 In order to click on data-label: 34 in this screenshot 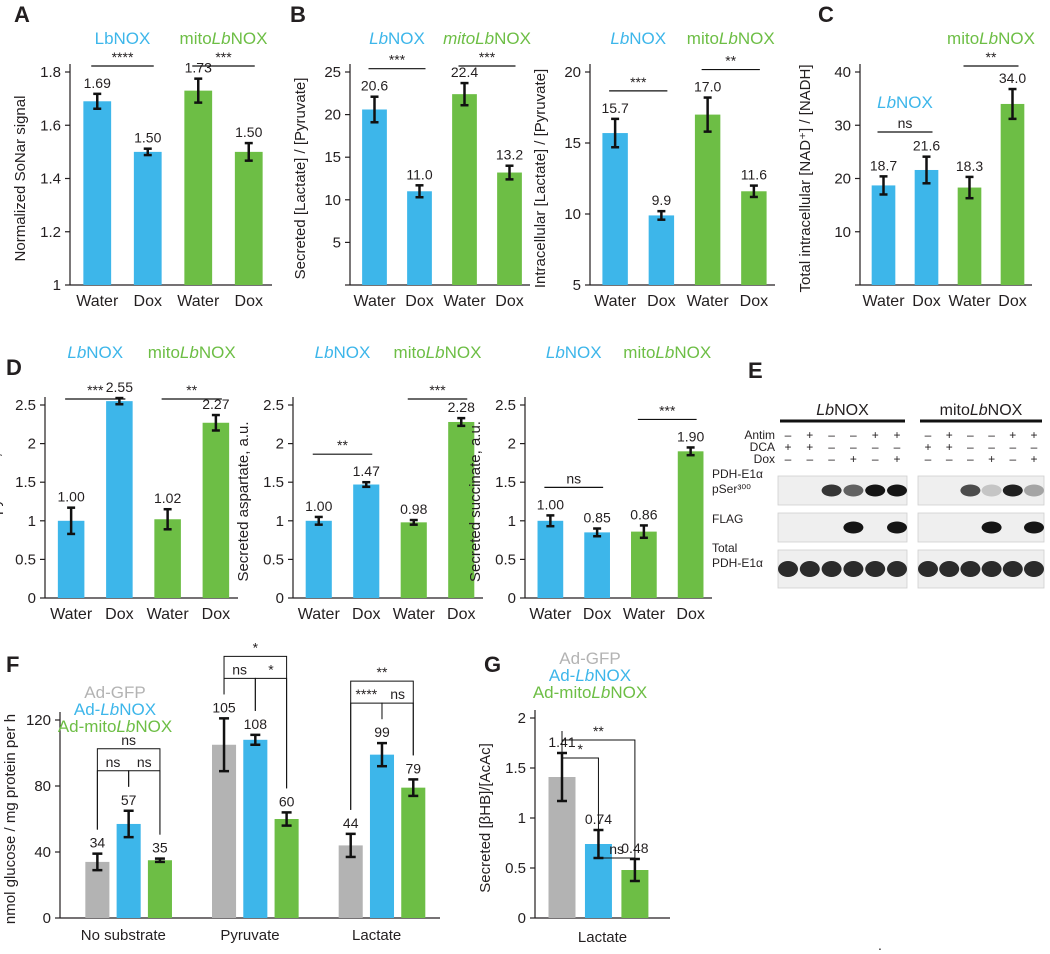, I will do `click(98, 843)`.